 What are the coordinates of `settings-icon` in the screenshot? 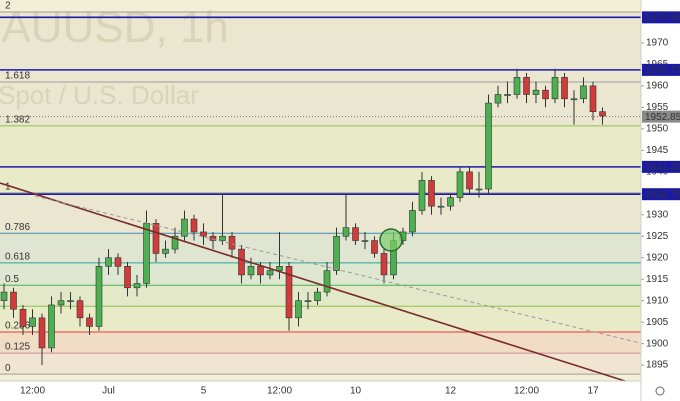 It's located at (660, 391).